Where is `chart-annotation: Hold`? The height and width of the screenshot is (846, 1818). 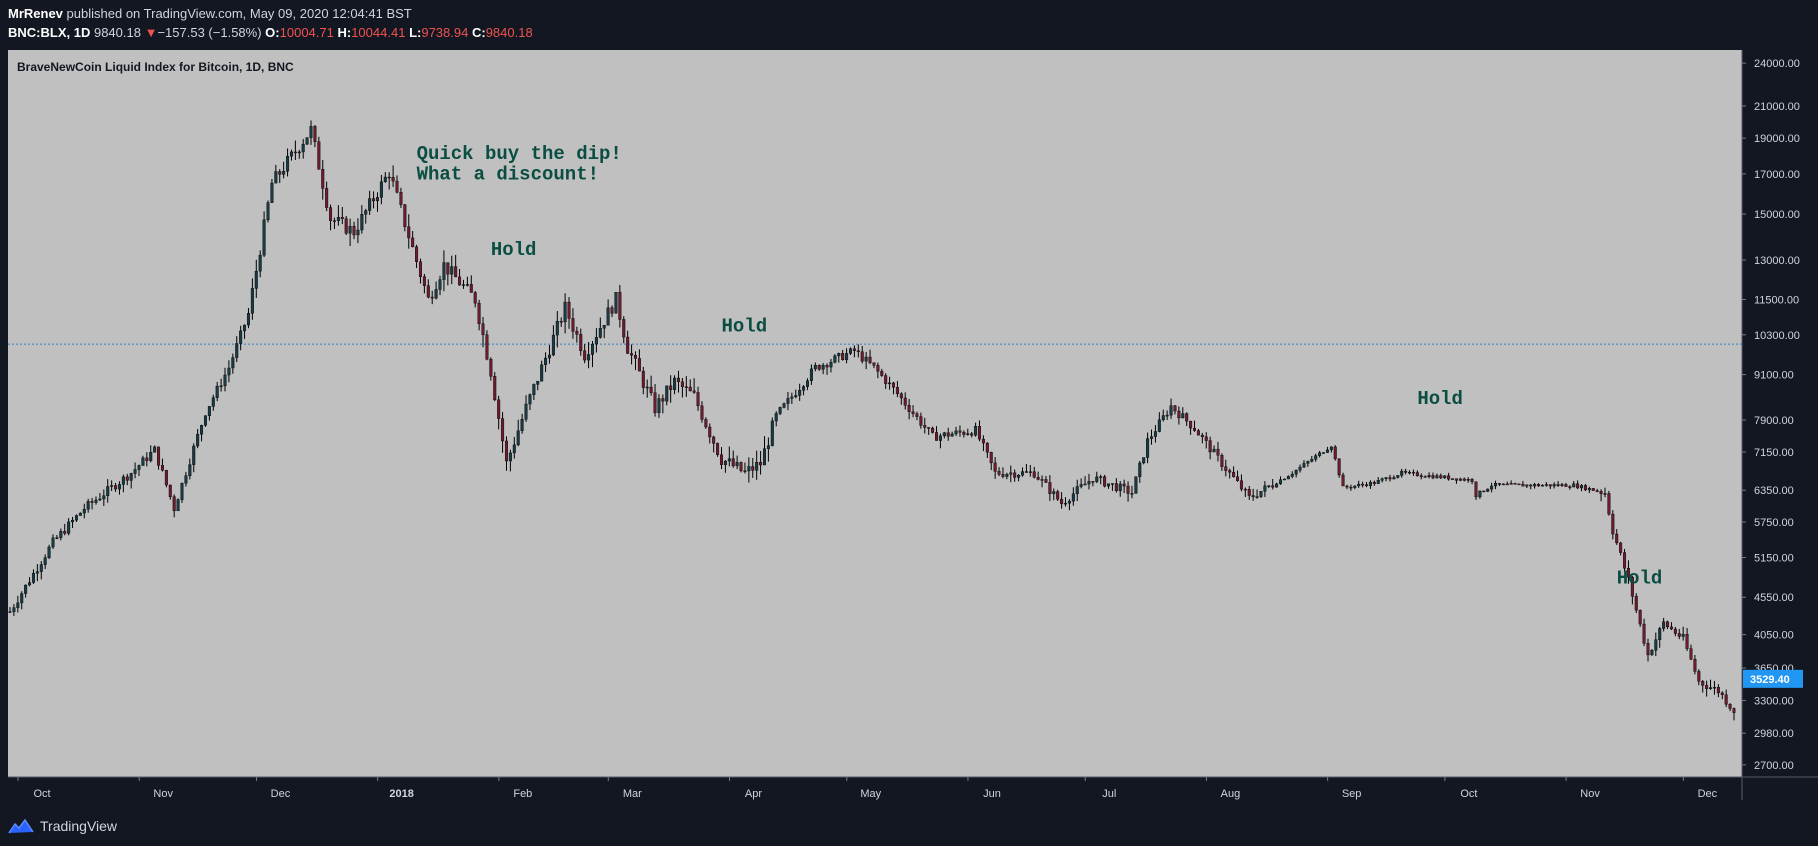 chart-annotation: Hold is located at coordinates (514, 250).